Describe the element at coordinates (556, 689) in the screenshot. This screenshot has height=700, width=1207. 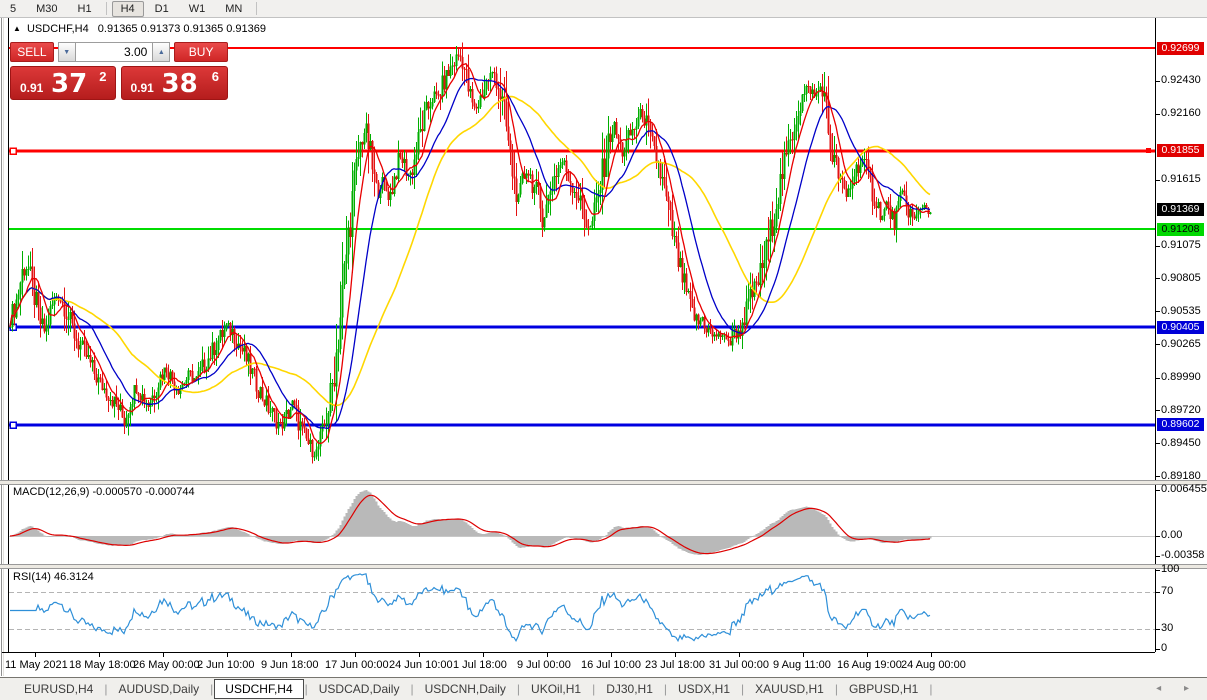
I see `tab-ukoil-h1: UKOil,H1` at that location.